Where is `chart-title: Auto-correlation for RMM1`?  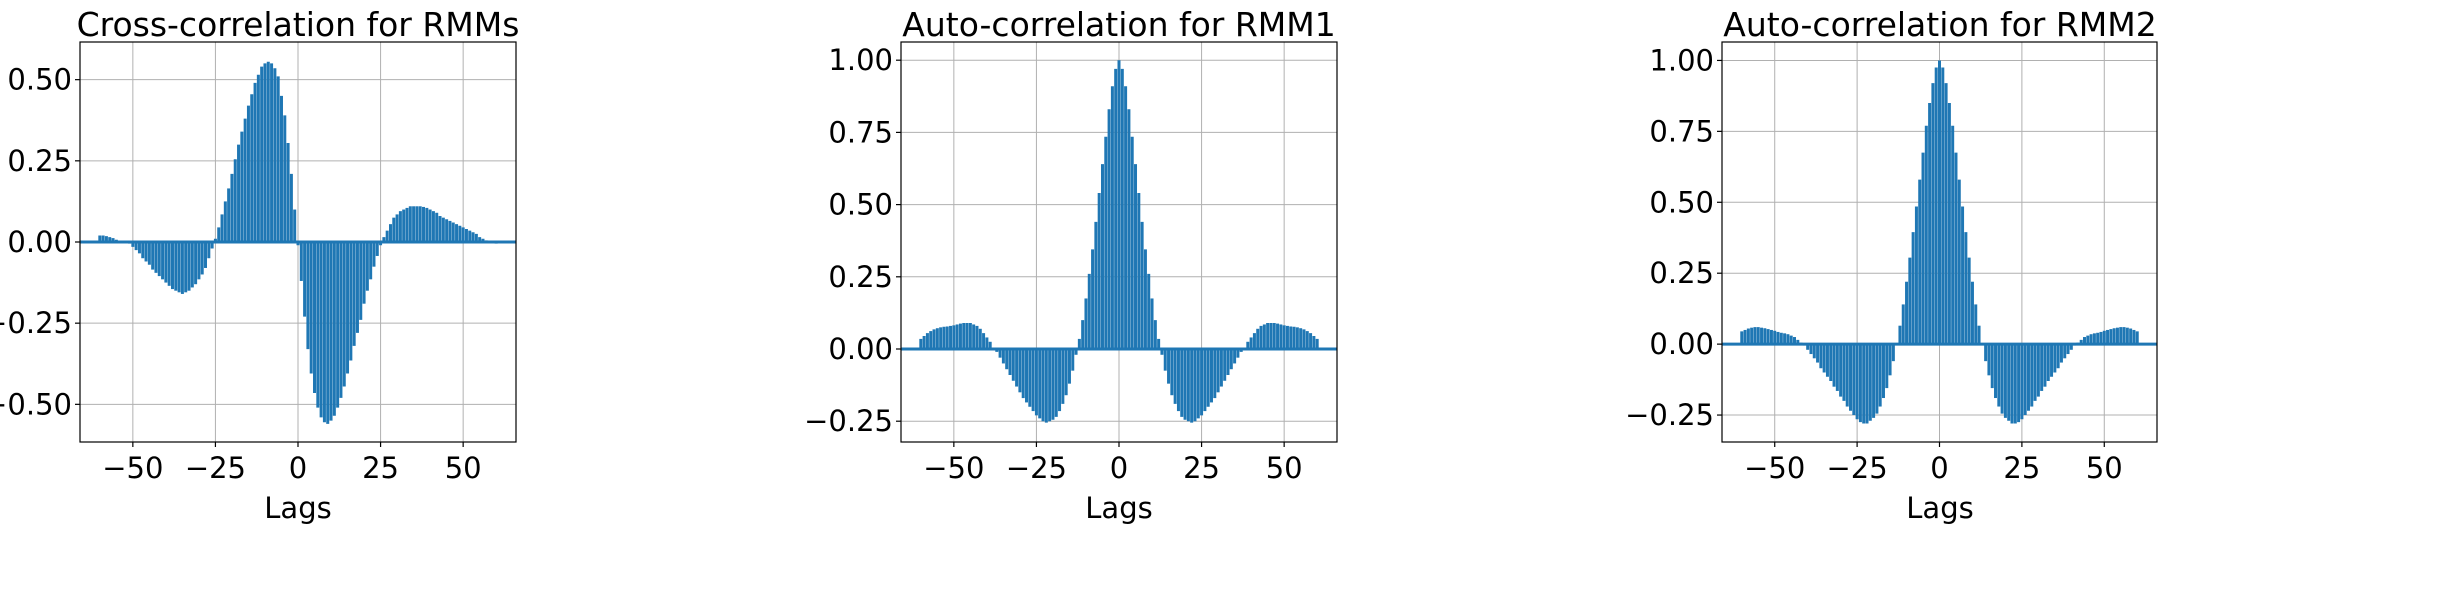 chart-title: Auto-correlation for RMM1 is located at coordinates (1118, 24).